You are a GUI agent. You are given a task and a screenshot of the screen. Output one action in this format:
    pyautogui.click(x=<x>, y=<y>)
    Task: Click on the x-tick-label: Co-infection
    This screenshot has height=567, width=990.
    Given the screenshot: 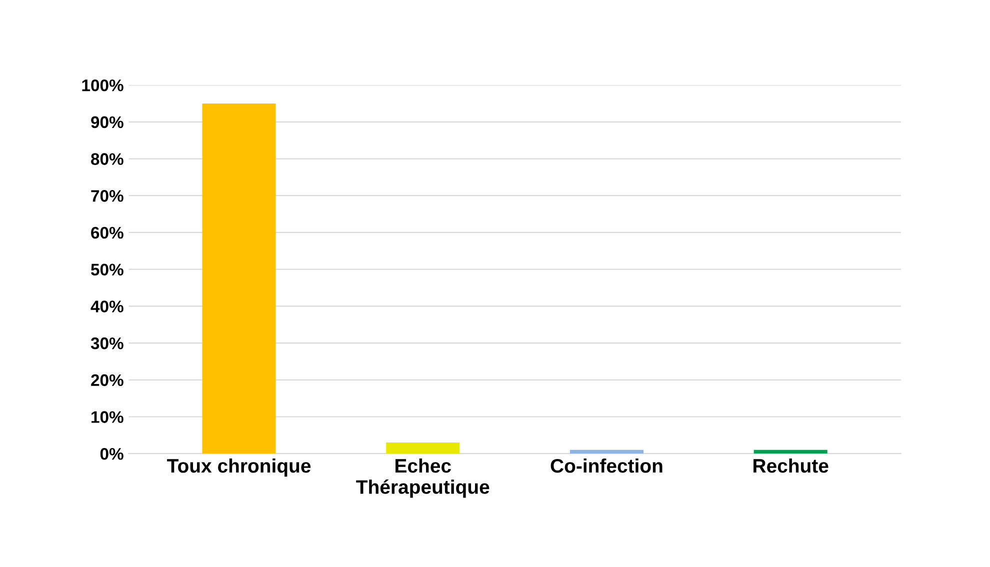 What is the action you would take?
    pyautogui.click(x=606, y=465)
    